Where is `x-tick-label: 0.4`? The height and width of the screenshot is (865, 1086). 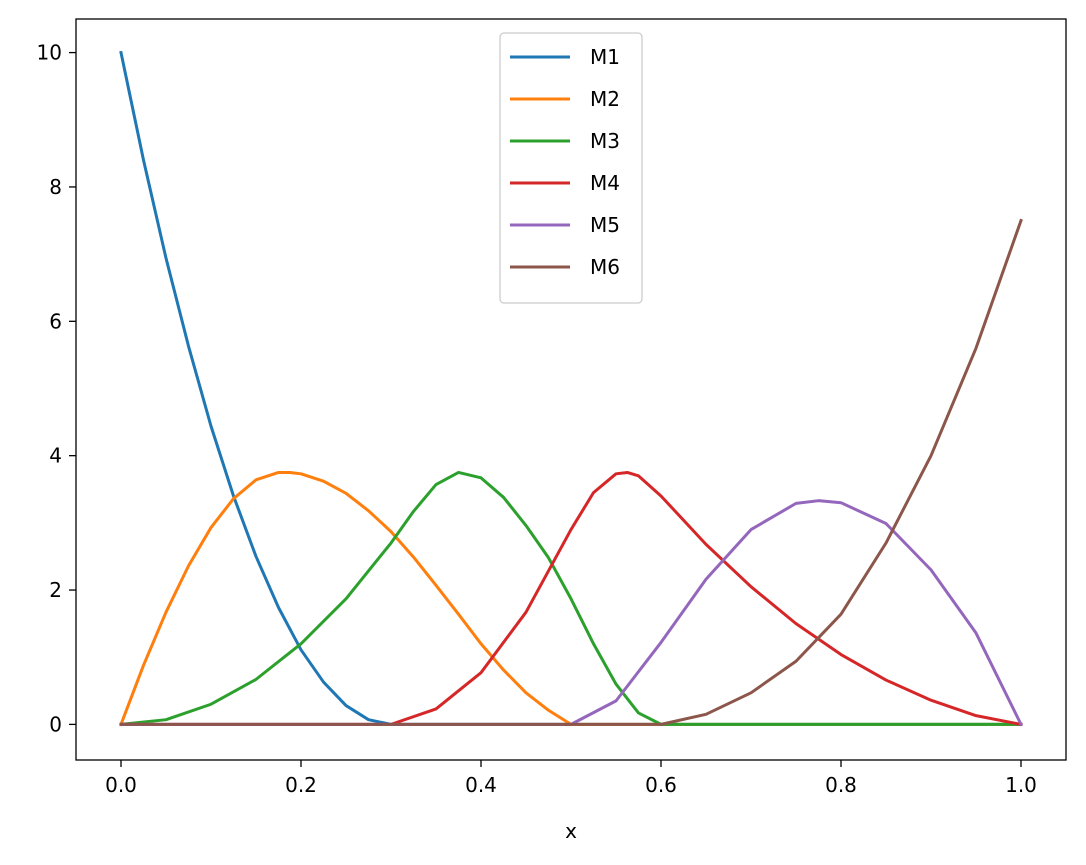 x-tick-label: 0.4 is located at coordinates (481, 785).